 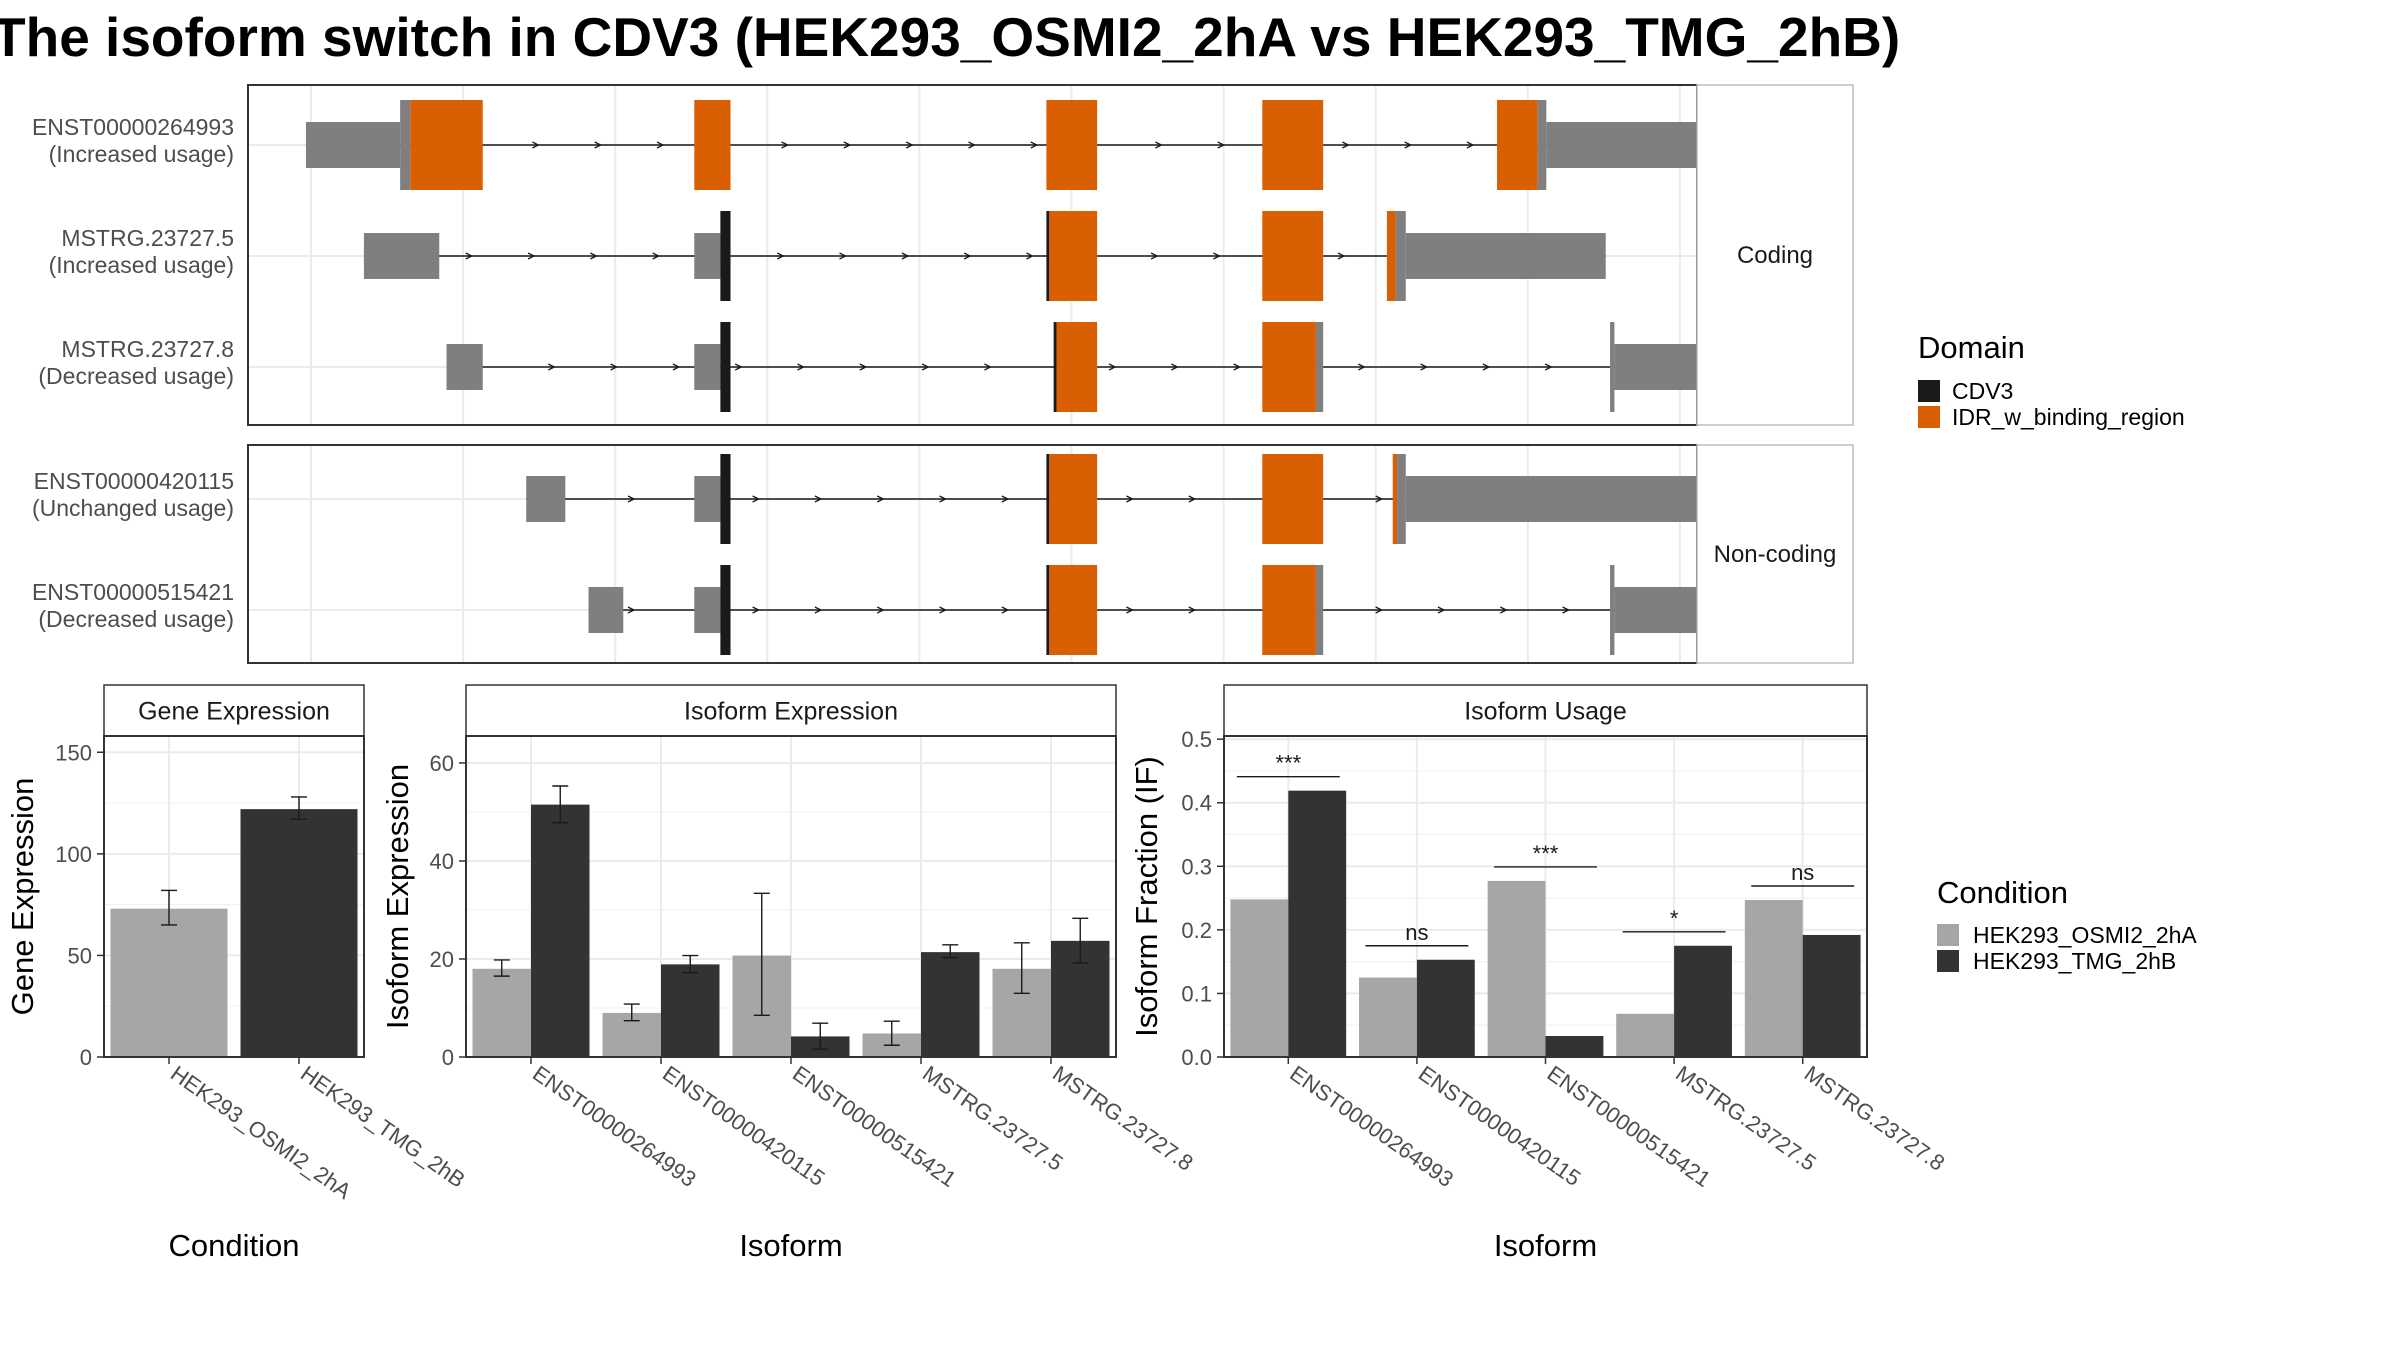 I want to click on y-tick-label: 60, so click(x=442, y=763).